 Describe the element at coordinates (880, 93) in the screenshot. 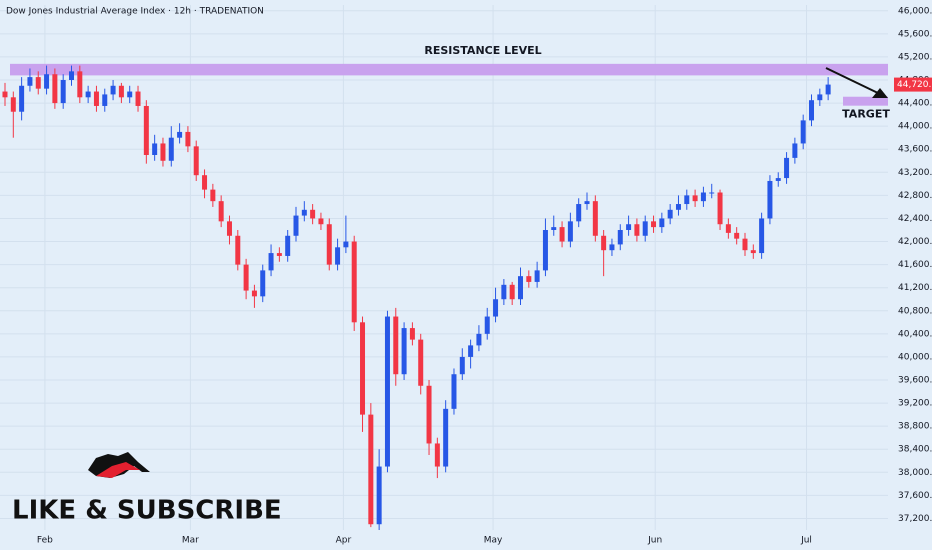

I see `arrow-head` at that location.